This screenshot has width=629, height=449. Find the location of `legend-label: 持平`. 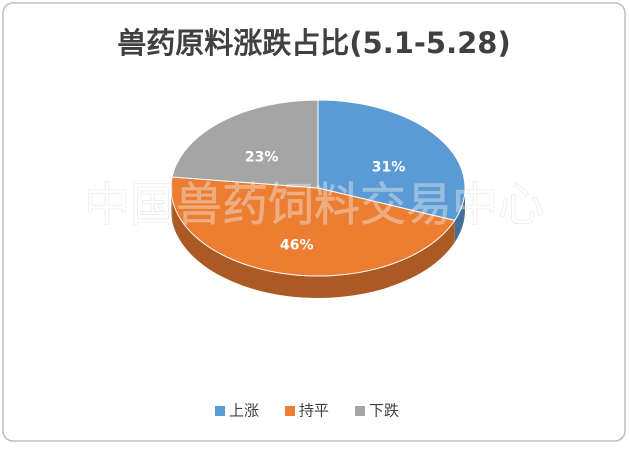

legend-label: 持平 is located at coordinates (314, 411).